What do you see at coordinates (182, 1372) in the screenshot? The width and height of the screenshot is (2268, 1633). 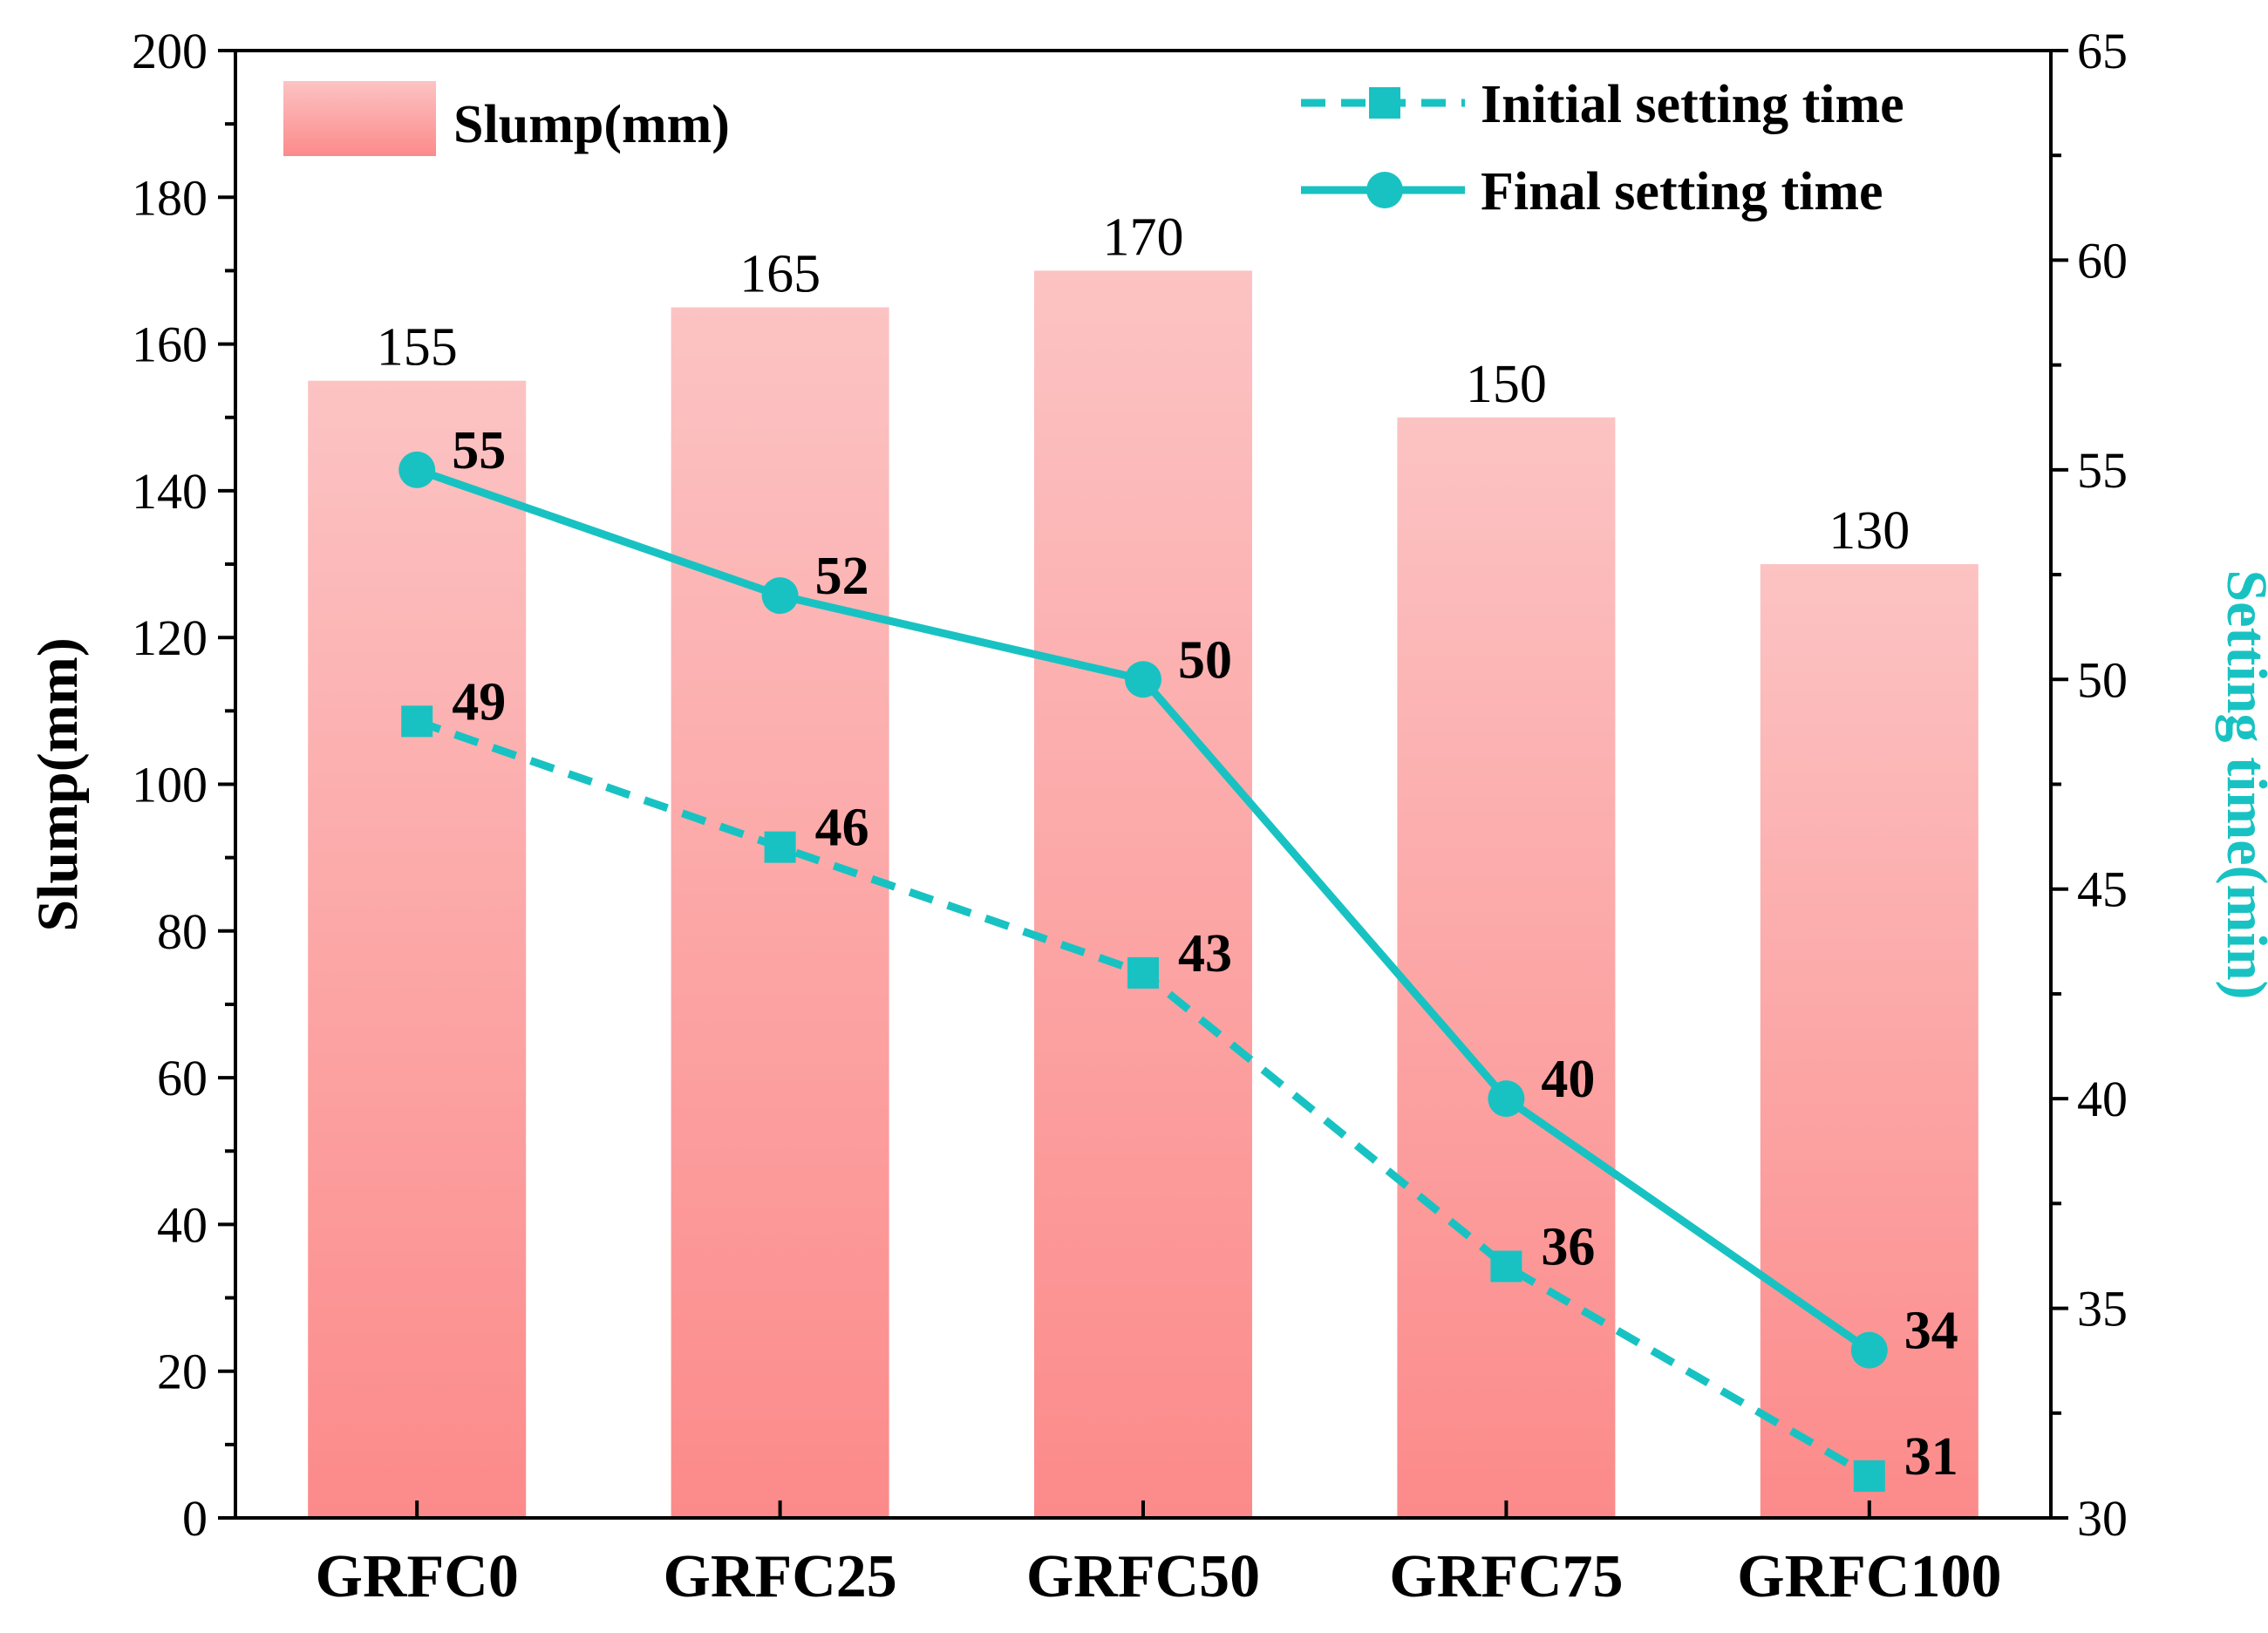 I see `left-tick-label: 20` at bounding box center [182, 1372].